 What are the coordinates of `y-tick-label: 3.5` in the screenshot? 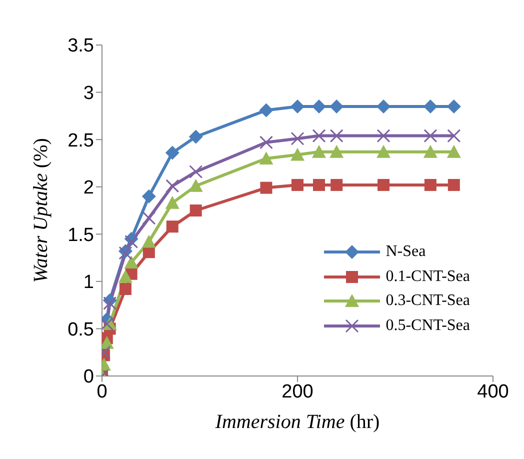 It's located at (81, 46).